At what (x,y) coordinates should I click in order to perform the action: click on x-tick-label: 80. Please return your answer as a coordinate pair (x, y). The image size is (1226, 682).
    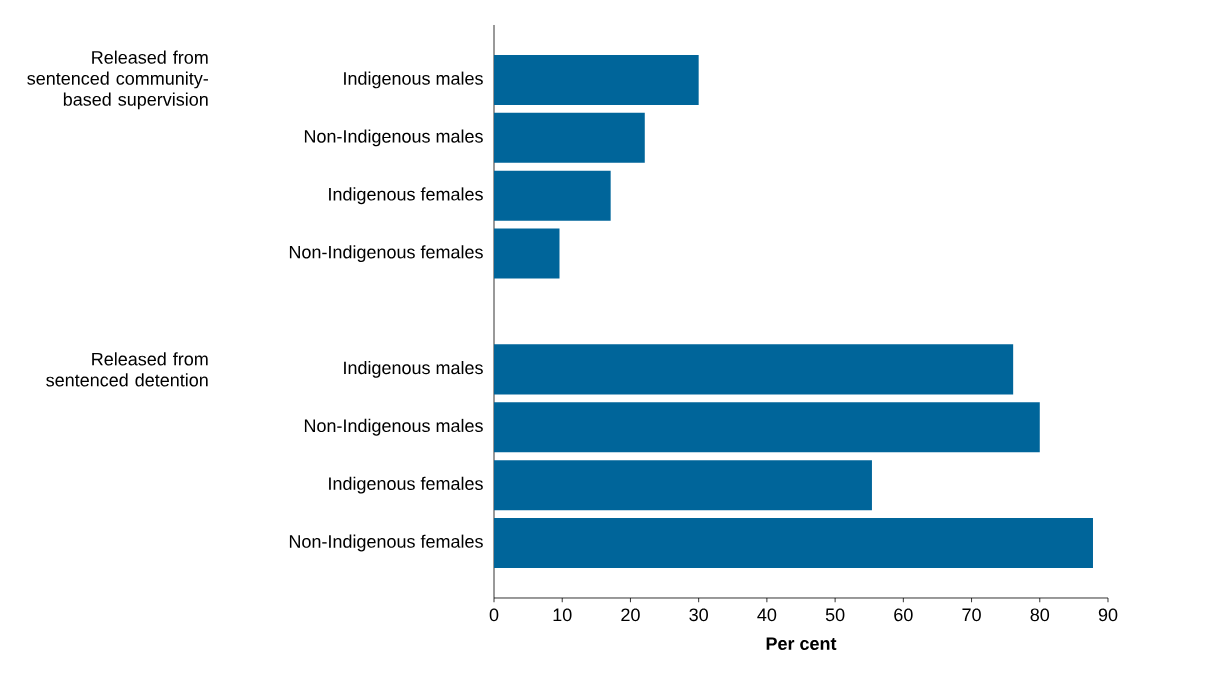
    Looking at the image, I should click on (1040, 615).